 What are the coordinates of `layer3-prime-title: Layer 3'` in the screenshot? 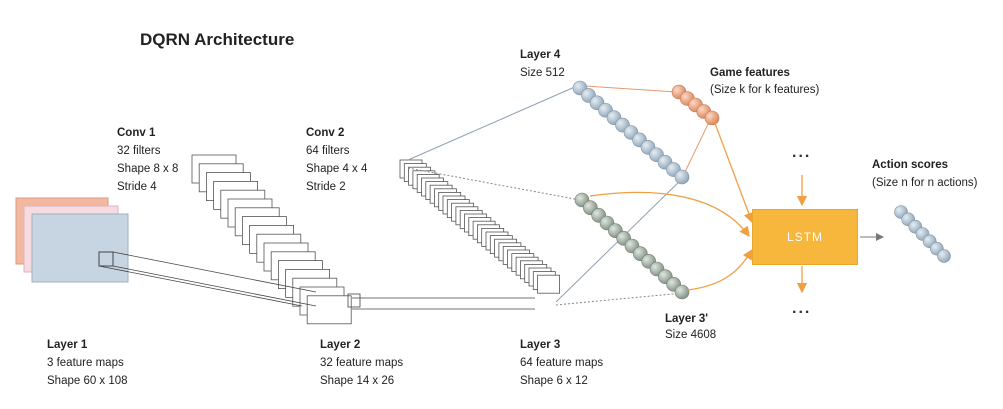 It's located at (687, 319).